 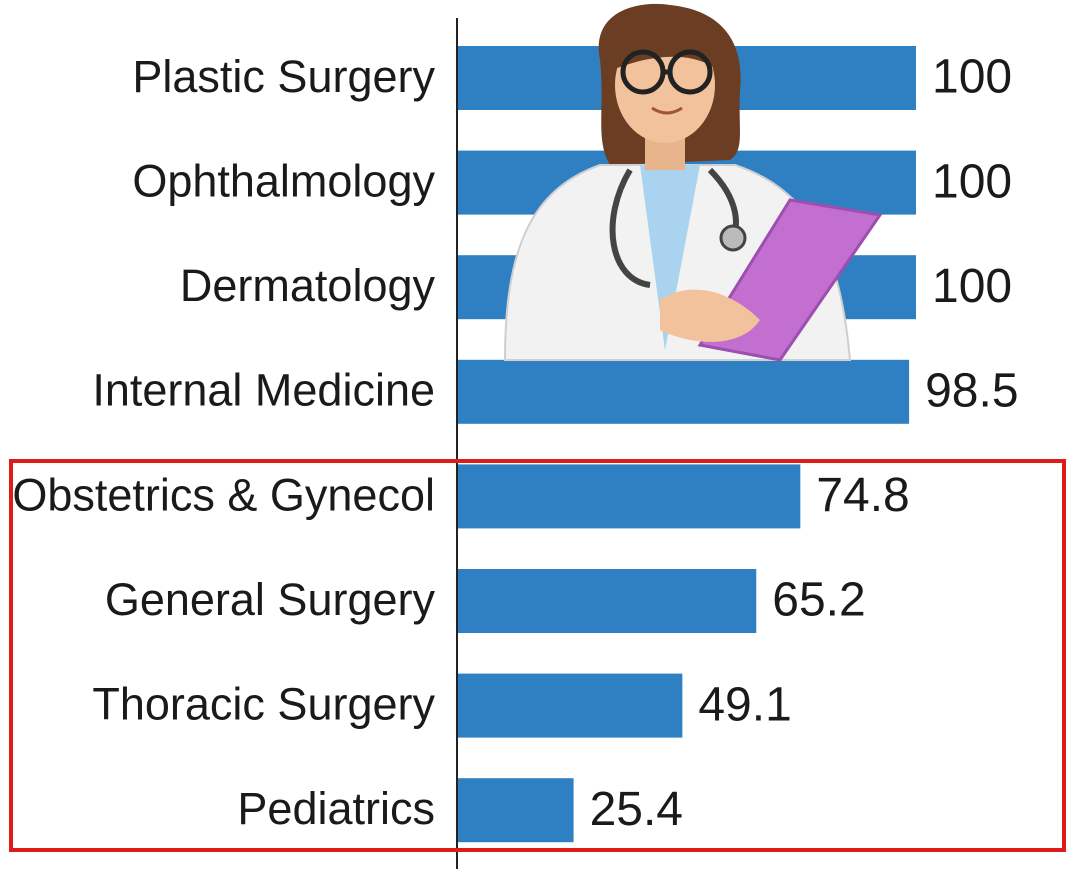 What do you see at coordinates (308, 285) in the screenshot?
I see `category-label: Dermatology` at bounding box center [308, 285].